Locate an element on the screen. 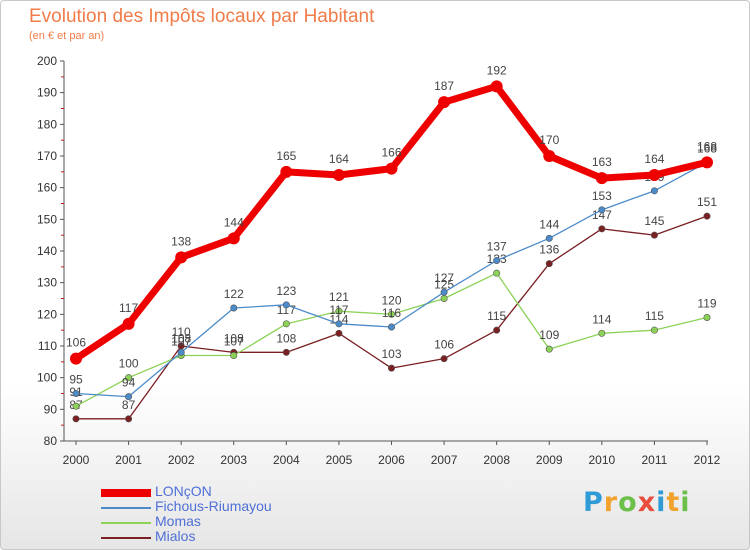 The height and width of the screenshot is (550, 750). data-label: 123 is located at coordinates (286, 291).